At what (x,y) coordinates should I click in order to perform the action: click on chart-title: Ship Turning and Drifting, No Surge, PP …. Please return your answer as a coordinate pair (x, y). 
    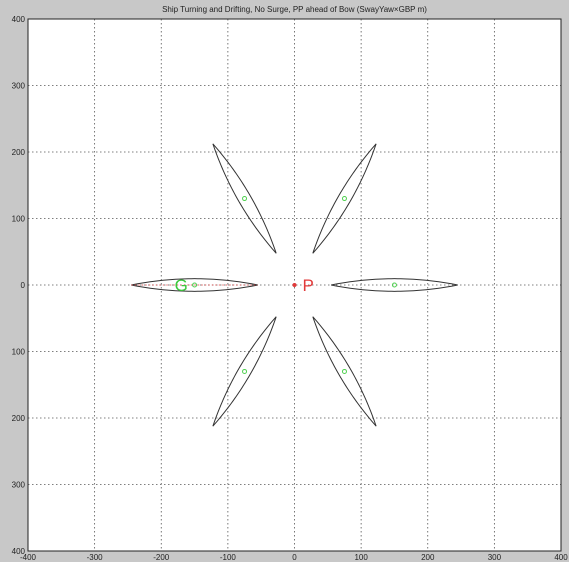
    Looking at the image, I should click on (294, 9).